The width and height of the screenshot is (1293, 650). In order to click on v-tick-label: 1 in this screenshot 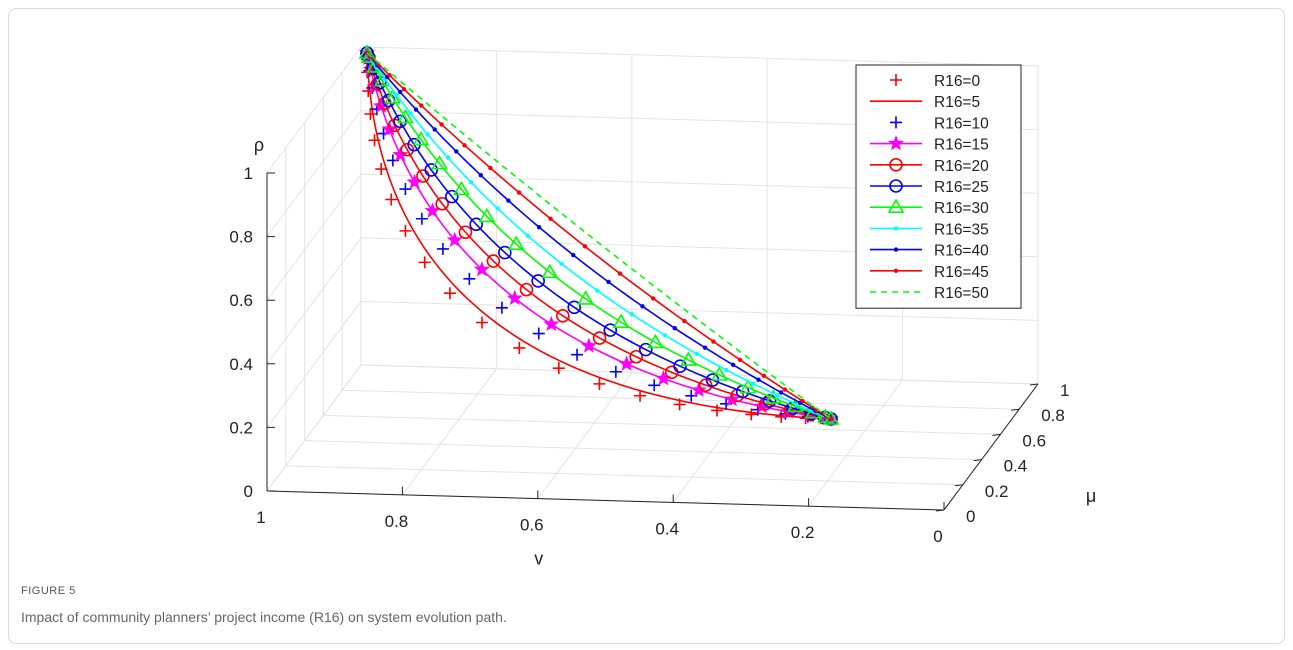, I will do `click(260, 517)`.